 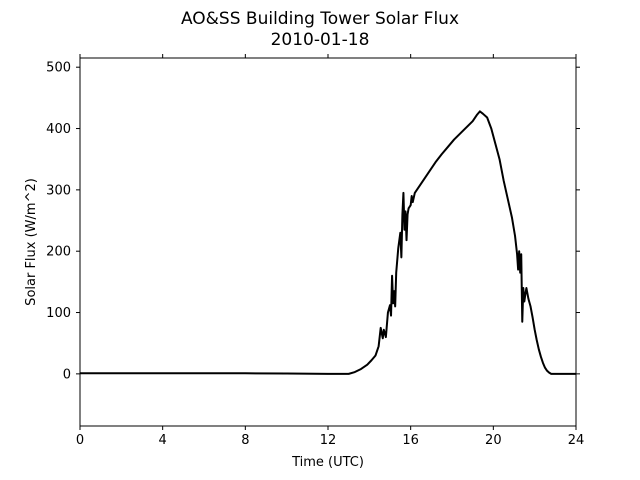 What do you see at coordinates (320, 40) in the screenshot?
I see `chart-subtitle: 2010-01-18` at bounding box center [320, 40].